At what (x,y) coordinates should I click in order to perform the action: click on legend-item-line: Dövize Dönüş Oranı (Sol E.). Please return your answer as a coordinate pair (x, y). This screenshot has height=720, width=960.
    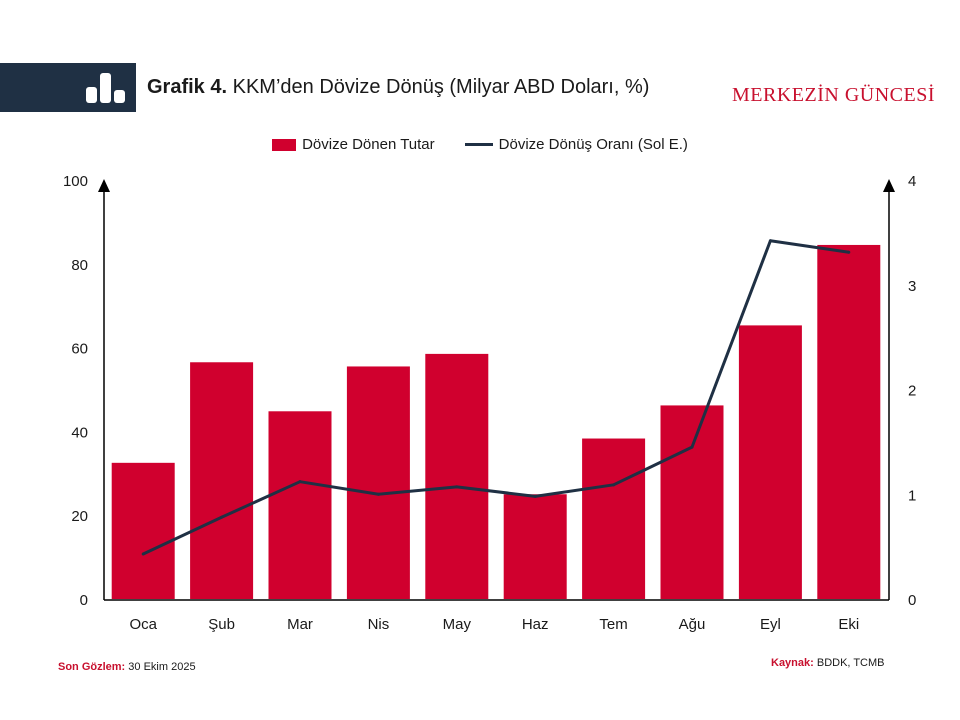
    Looking at the image, I should click on (576, 144).